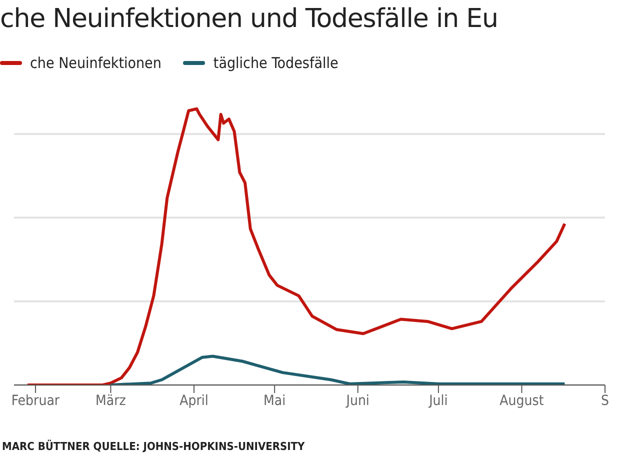 Image resolution: width=619 pixels, height=464 pixels. Describe the element at coordinates (275, 400) in the screenshot. I see `x-tick-label: Mai` at that location.